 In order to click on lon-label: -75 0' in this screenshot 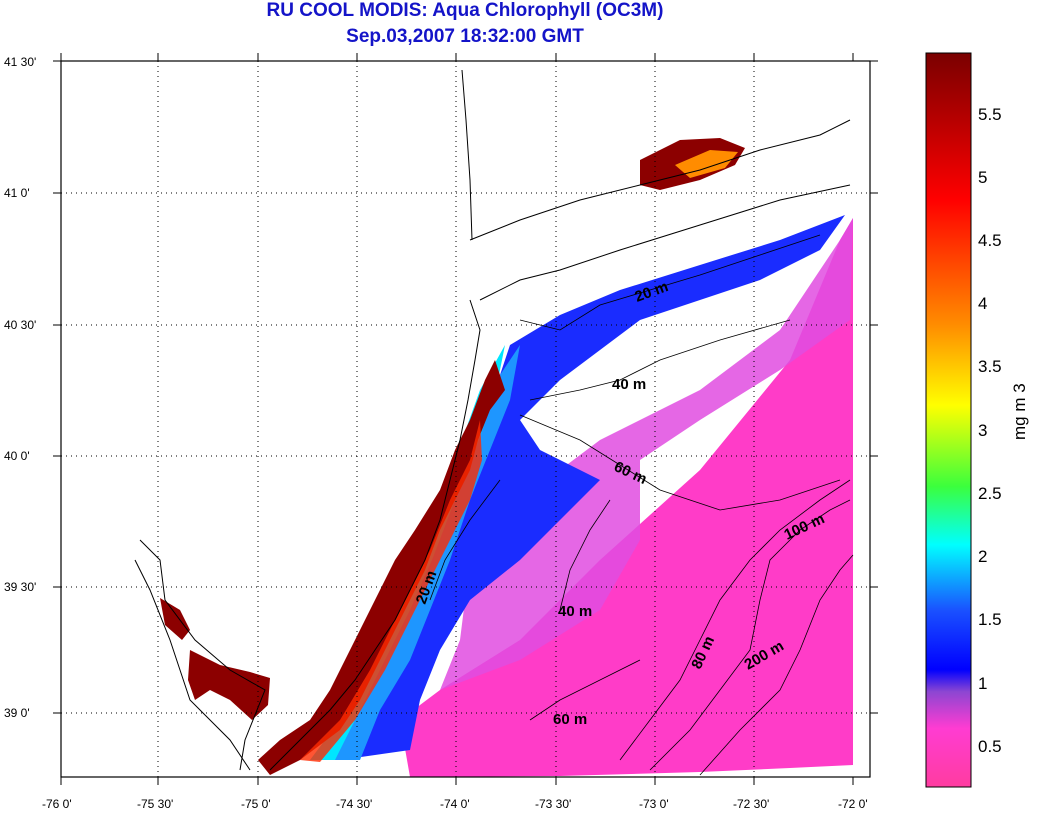, I will do `click(256, 804)`.